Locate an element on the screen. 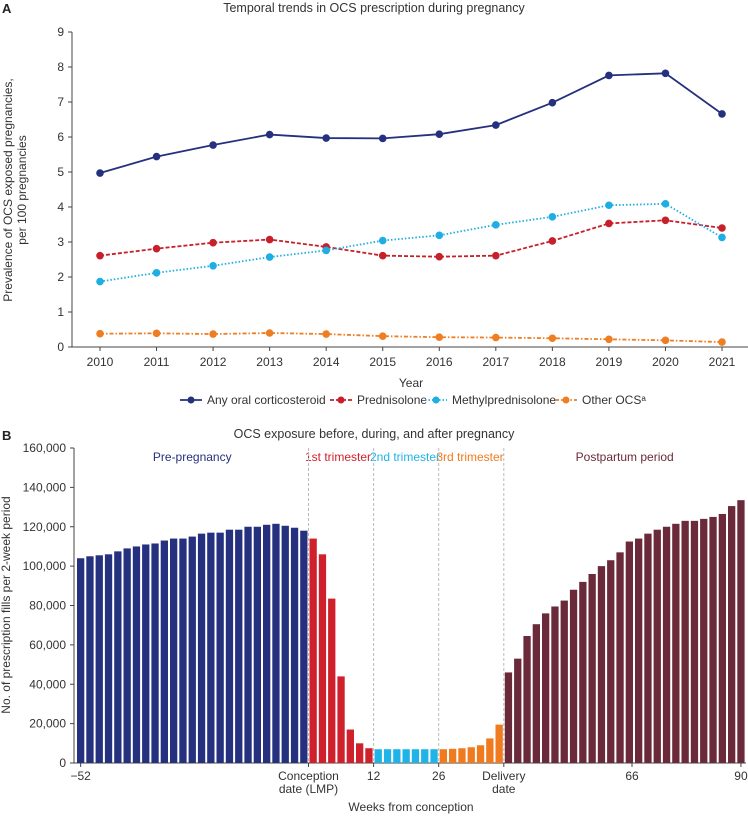 Image resolution: width=748 pixels, height=818 pixels. x-tick-label: 2013 is located at coordinates (269, 362).